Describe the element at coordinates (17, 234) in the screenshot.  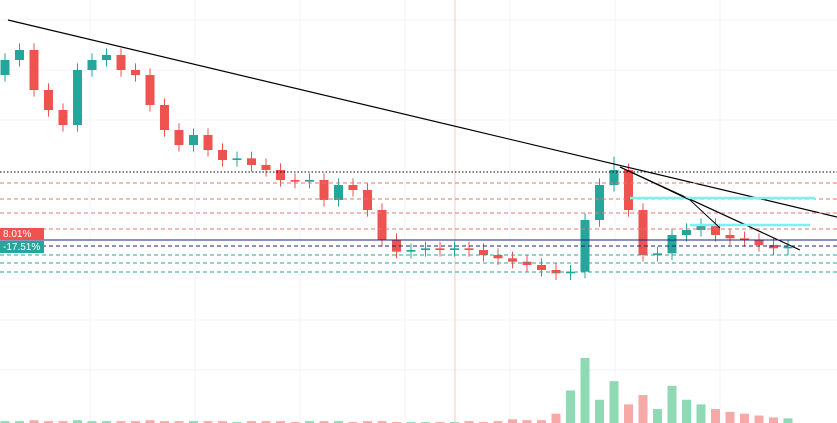
I see `annotation: 8.01%` at that location.